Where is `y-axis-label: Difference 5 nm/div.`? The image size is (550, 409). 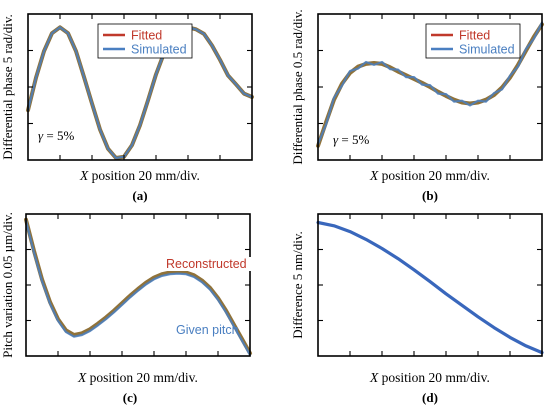
y-axis-label: Difference 5 nm/div. is located at coordinates (297, 285).